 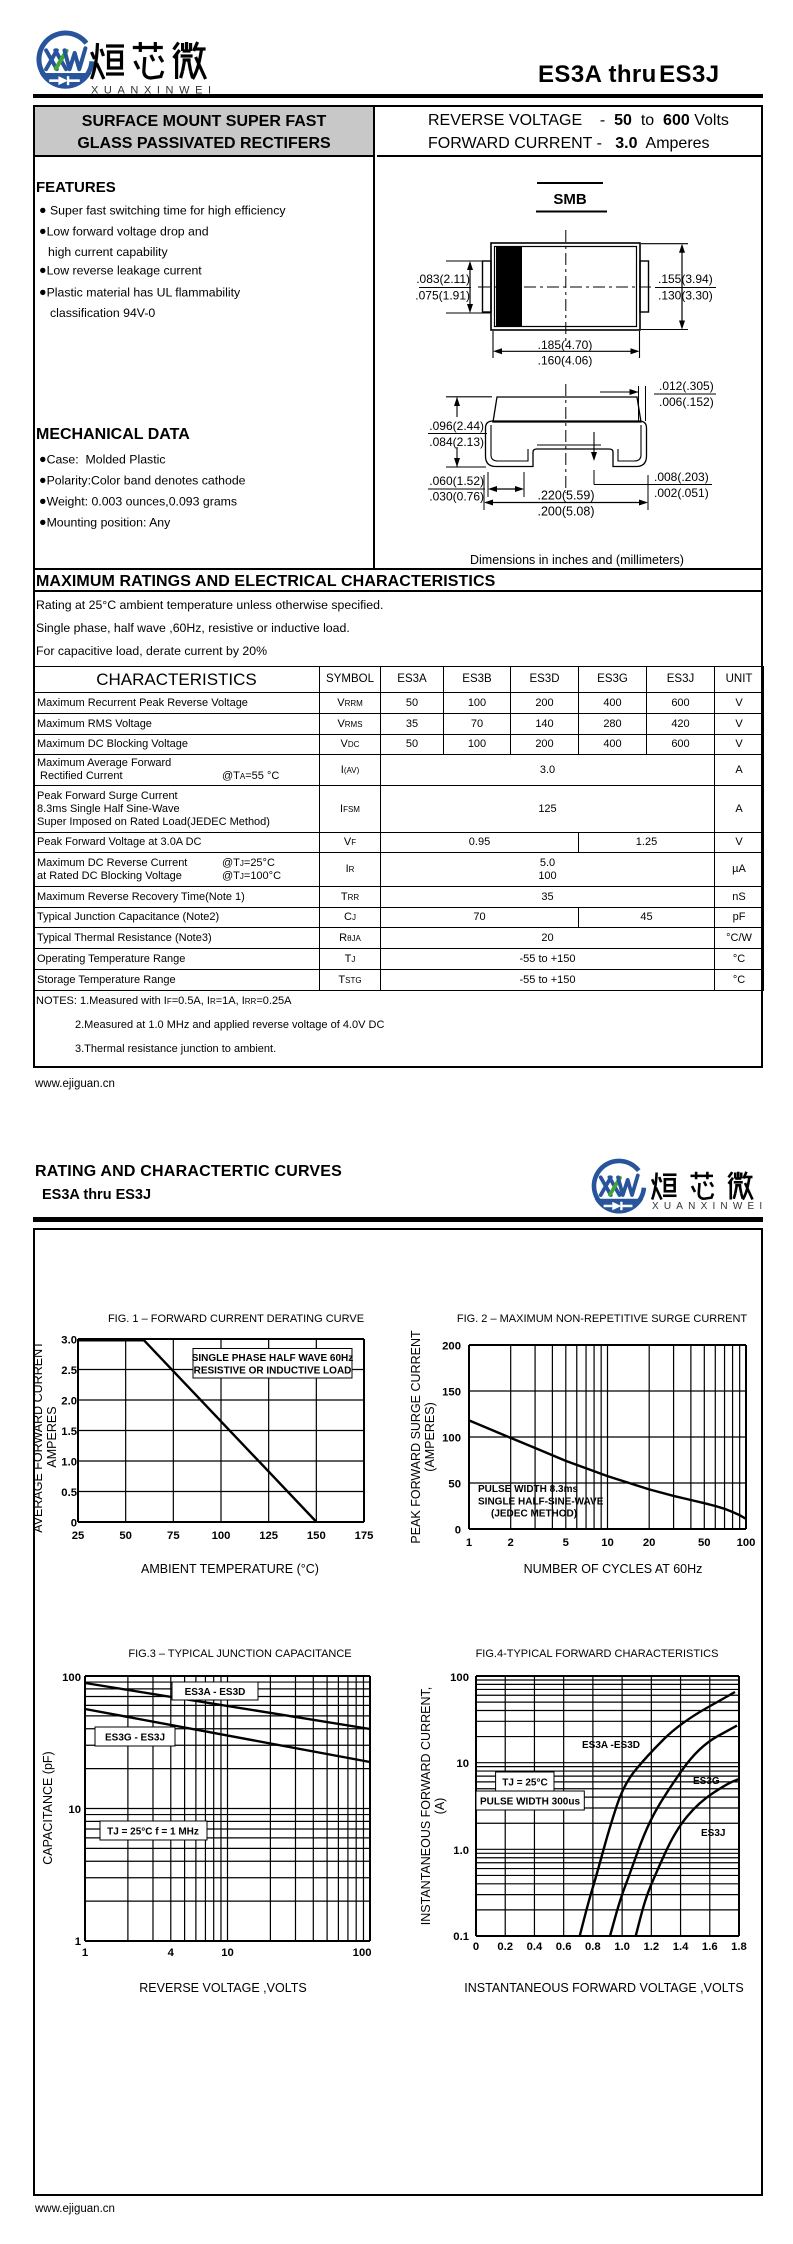 What do you see at coordinates (530, 1802) in the screenshot?
I see `svg-text: PULSE WIDTH 300us` at bounding box center [530, 1802].